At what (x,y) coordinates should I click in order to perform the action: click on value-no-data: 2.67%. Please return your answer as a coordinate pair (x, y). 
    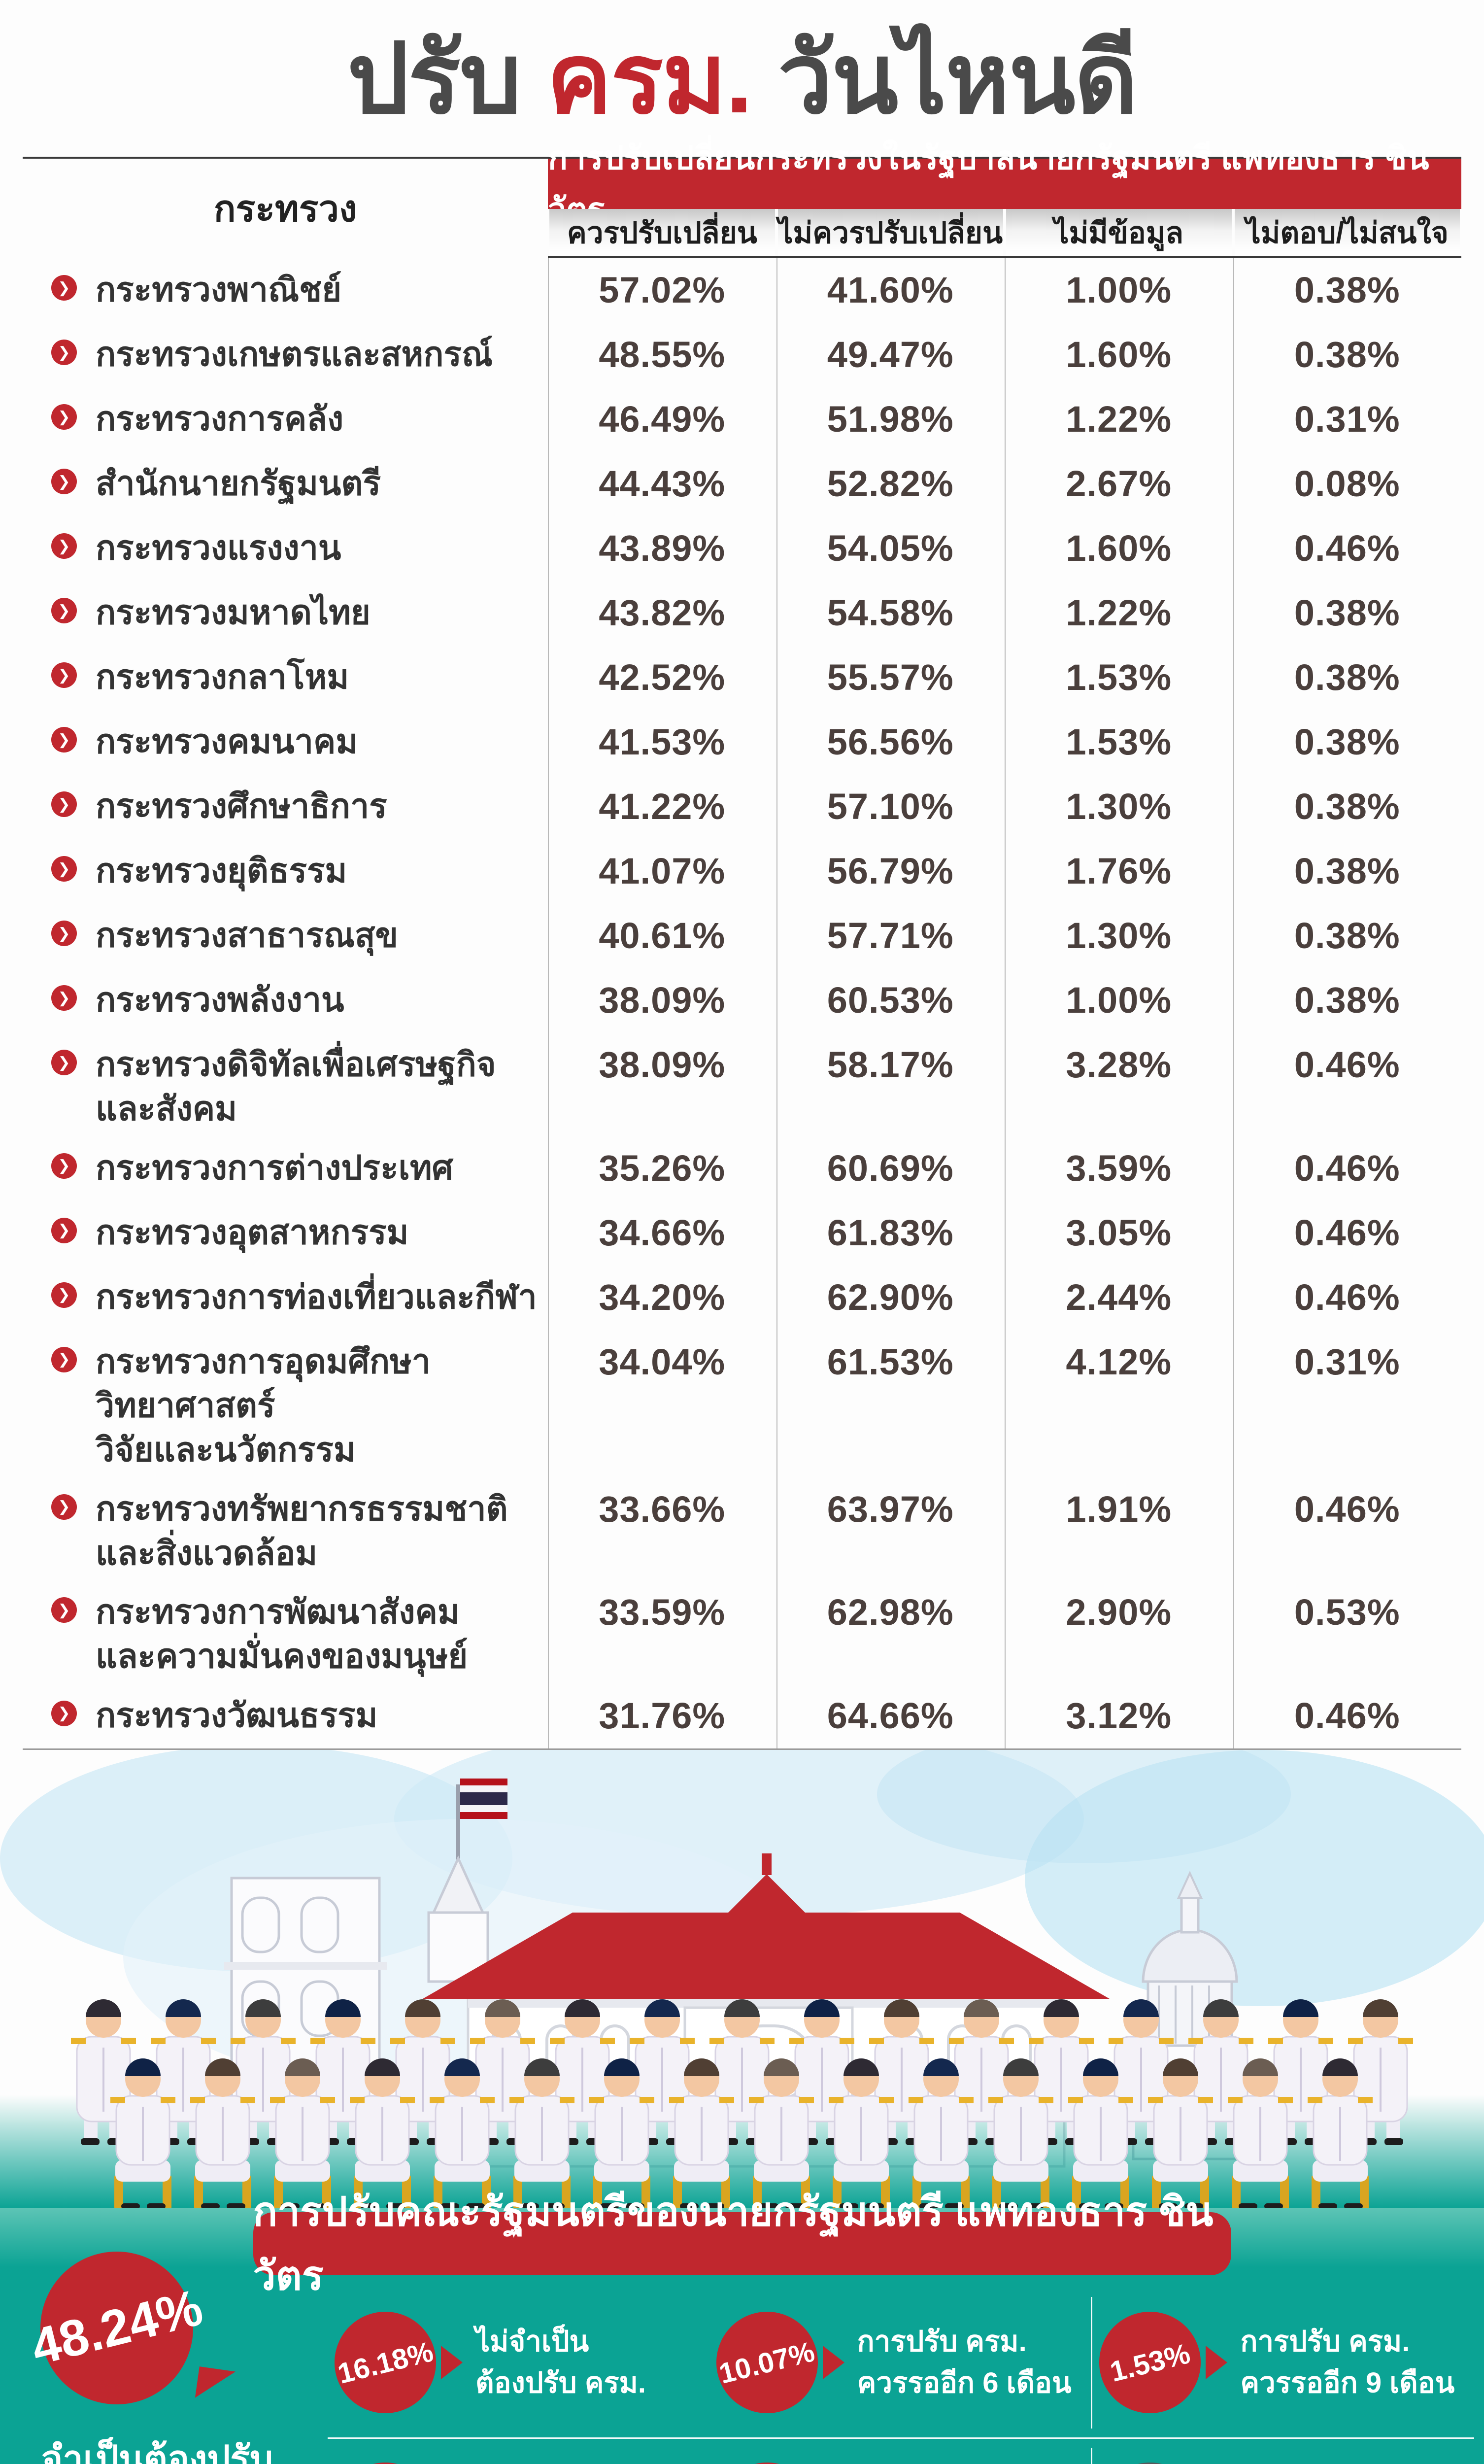
    Looking at the image, I should click on (1119, 483).